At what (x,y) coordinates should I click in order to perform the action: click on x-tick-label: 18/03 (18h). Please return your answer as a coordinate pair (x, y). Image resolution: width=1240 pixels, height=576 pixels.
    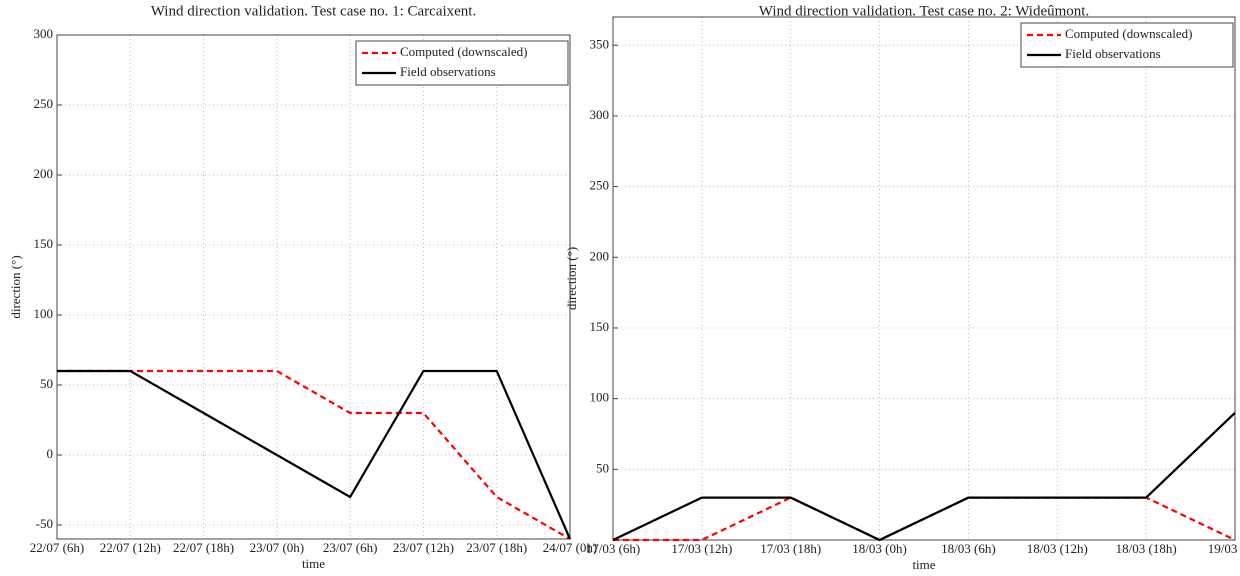
    Looking at the image, I should click on (1146, 548).